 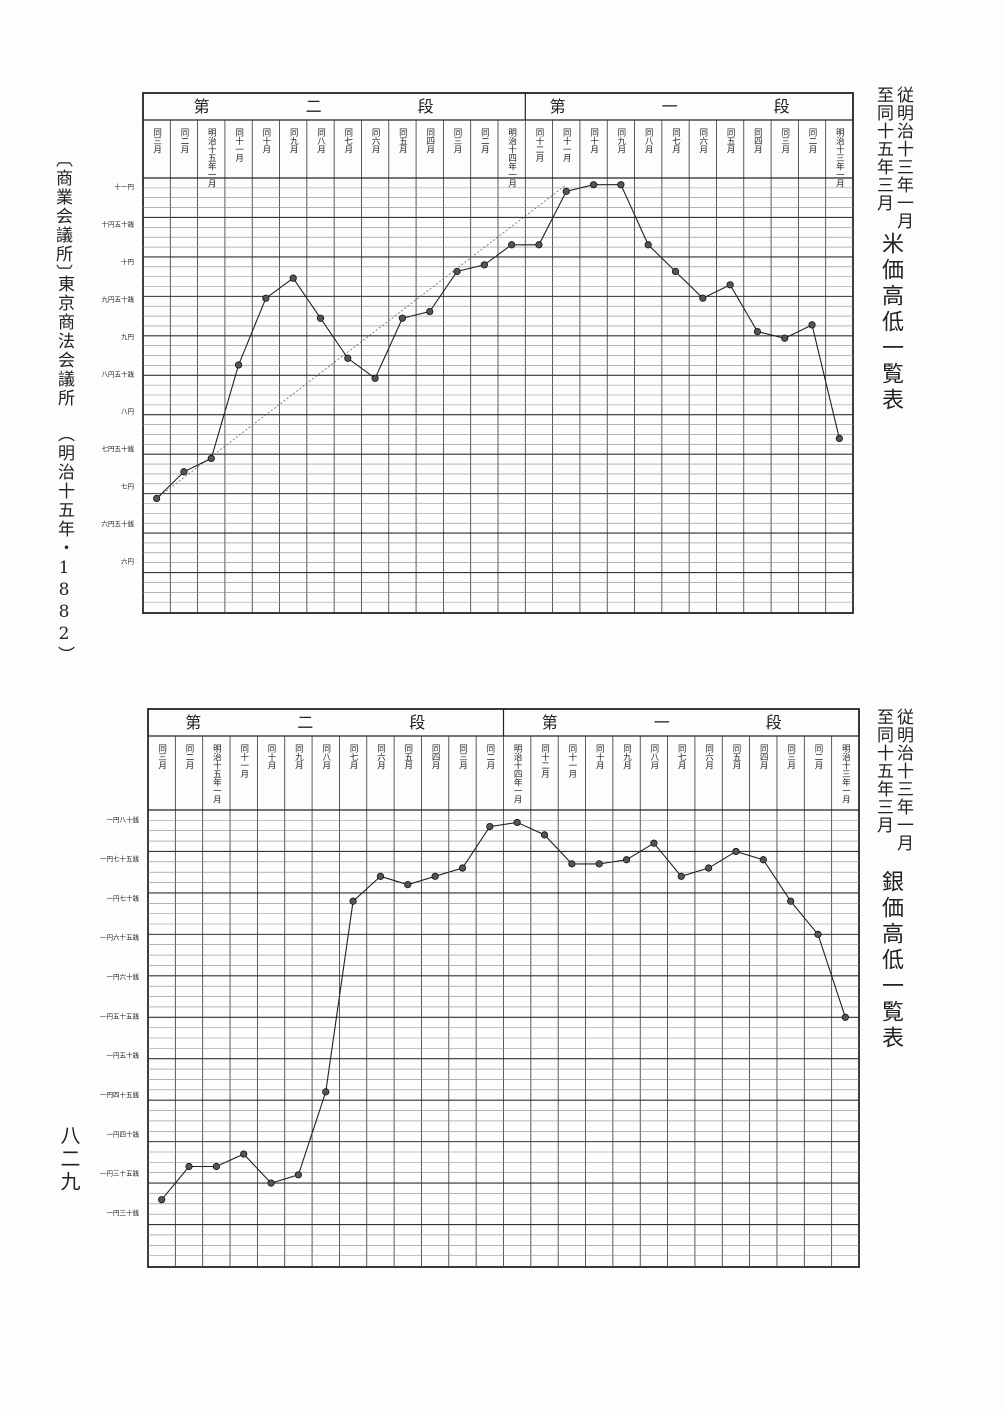 What do you see at coordinates (890, 961) in the screenshot?
I see `silver-chart-title: 銀価高低一覧表` at bounding box center [890, 961].